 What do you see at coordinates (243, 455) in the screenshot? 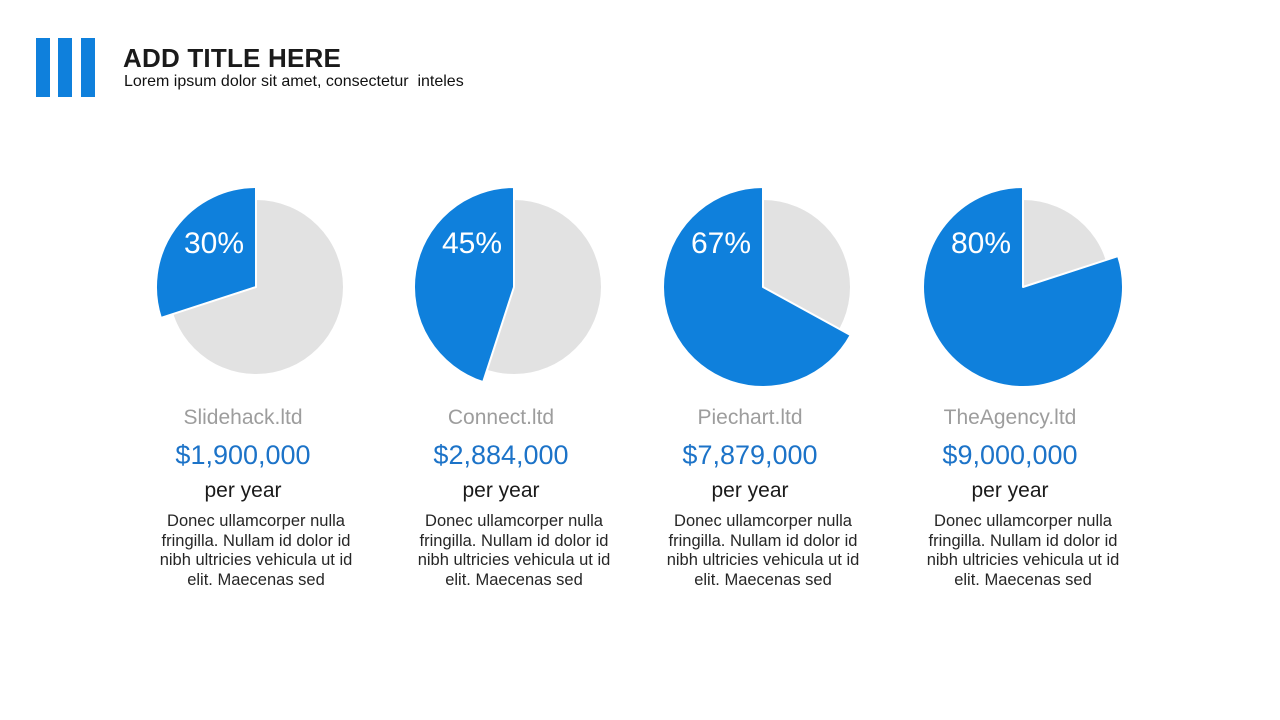
I see `amount-value: $1,900,000` at bounding box center [243, 455].